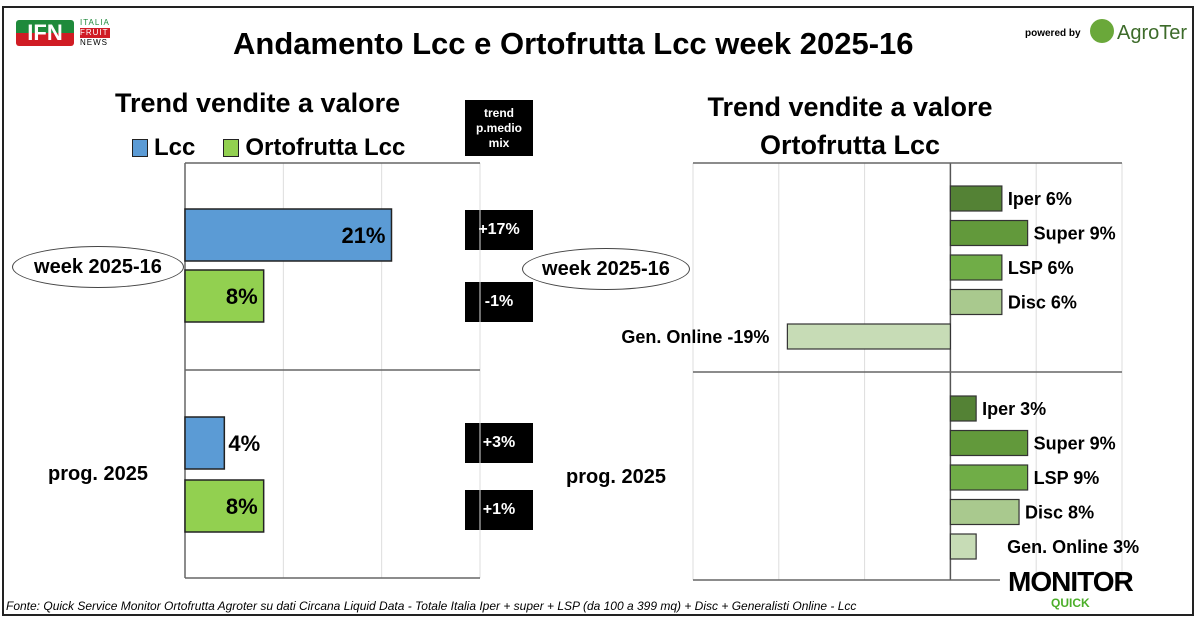 The height and width of the screenshot is (622, 1200). What do you see at coordinates (1071, 581) in the screenshot?
I see `monitor-logo-text: MONITOR` at bounding box center [1071, 581].